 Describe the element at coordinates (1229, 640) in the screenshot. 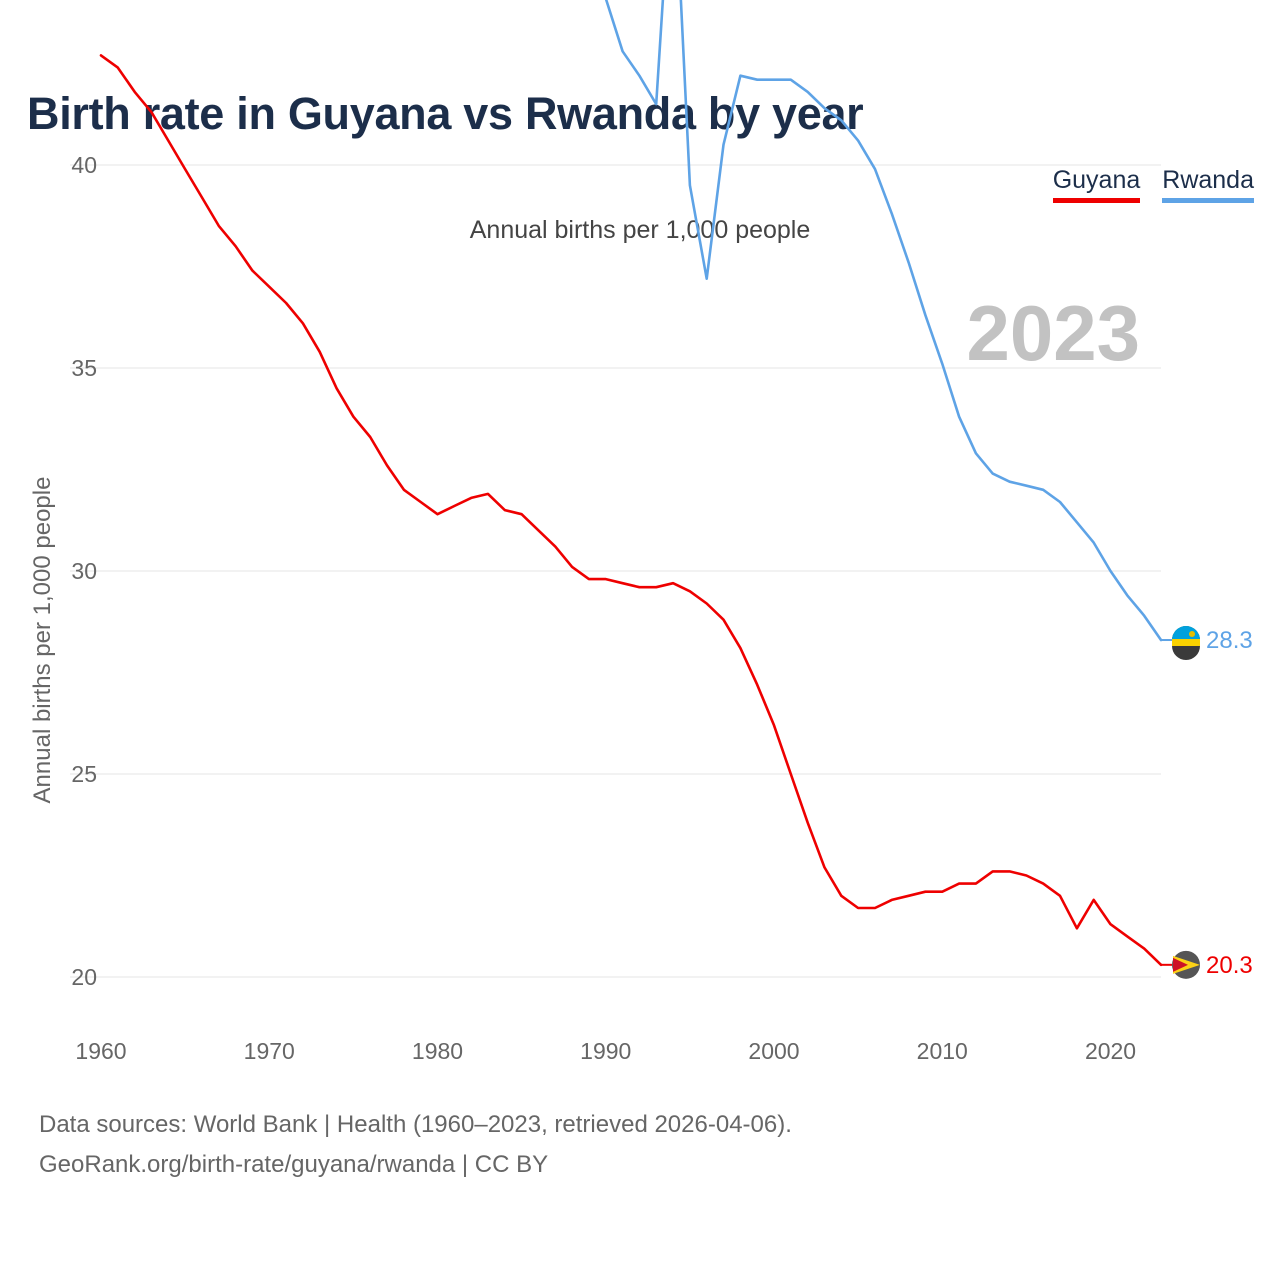

I see `end-value-rwanda: 28.3` at that location.